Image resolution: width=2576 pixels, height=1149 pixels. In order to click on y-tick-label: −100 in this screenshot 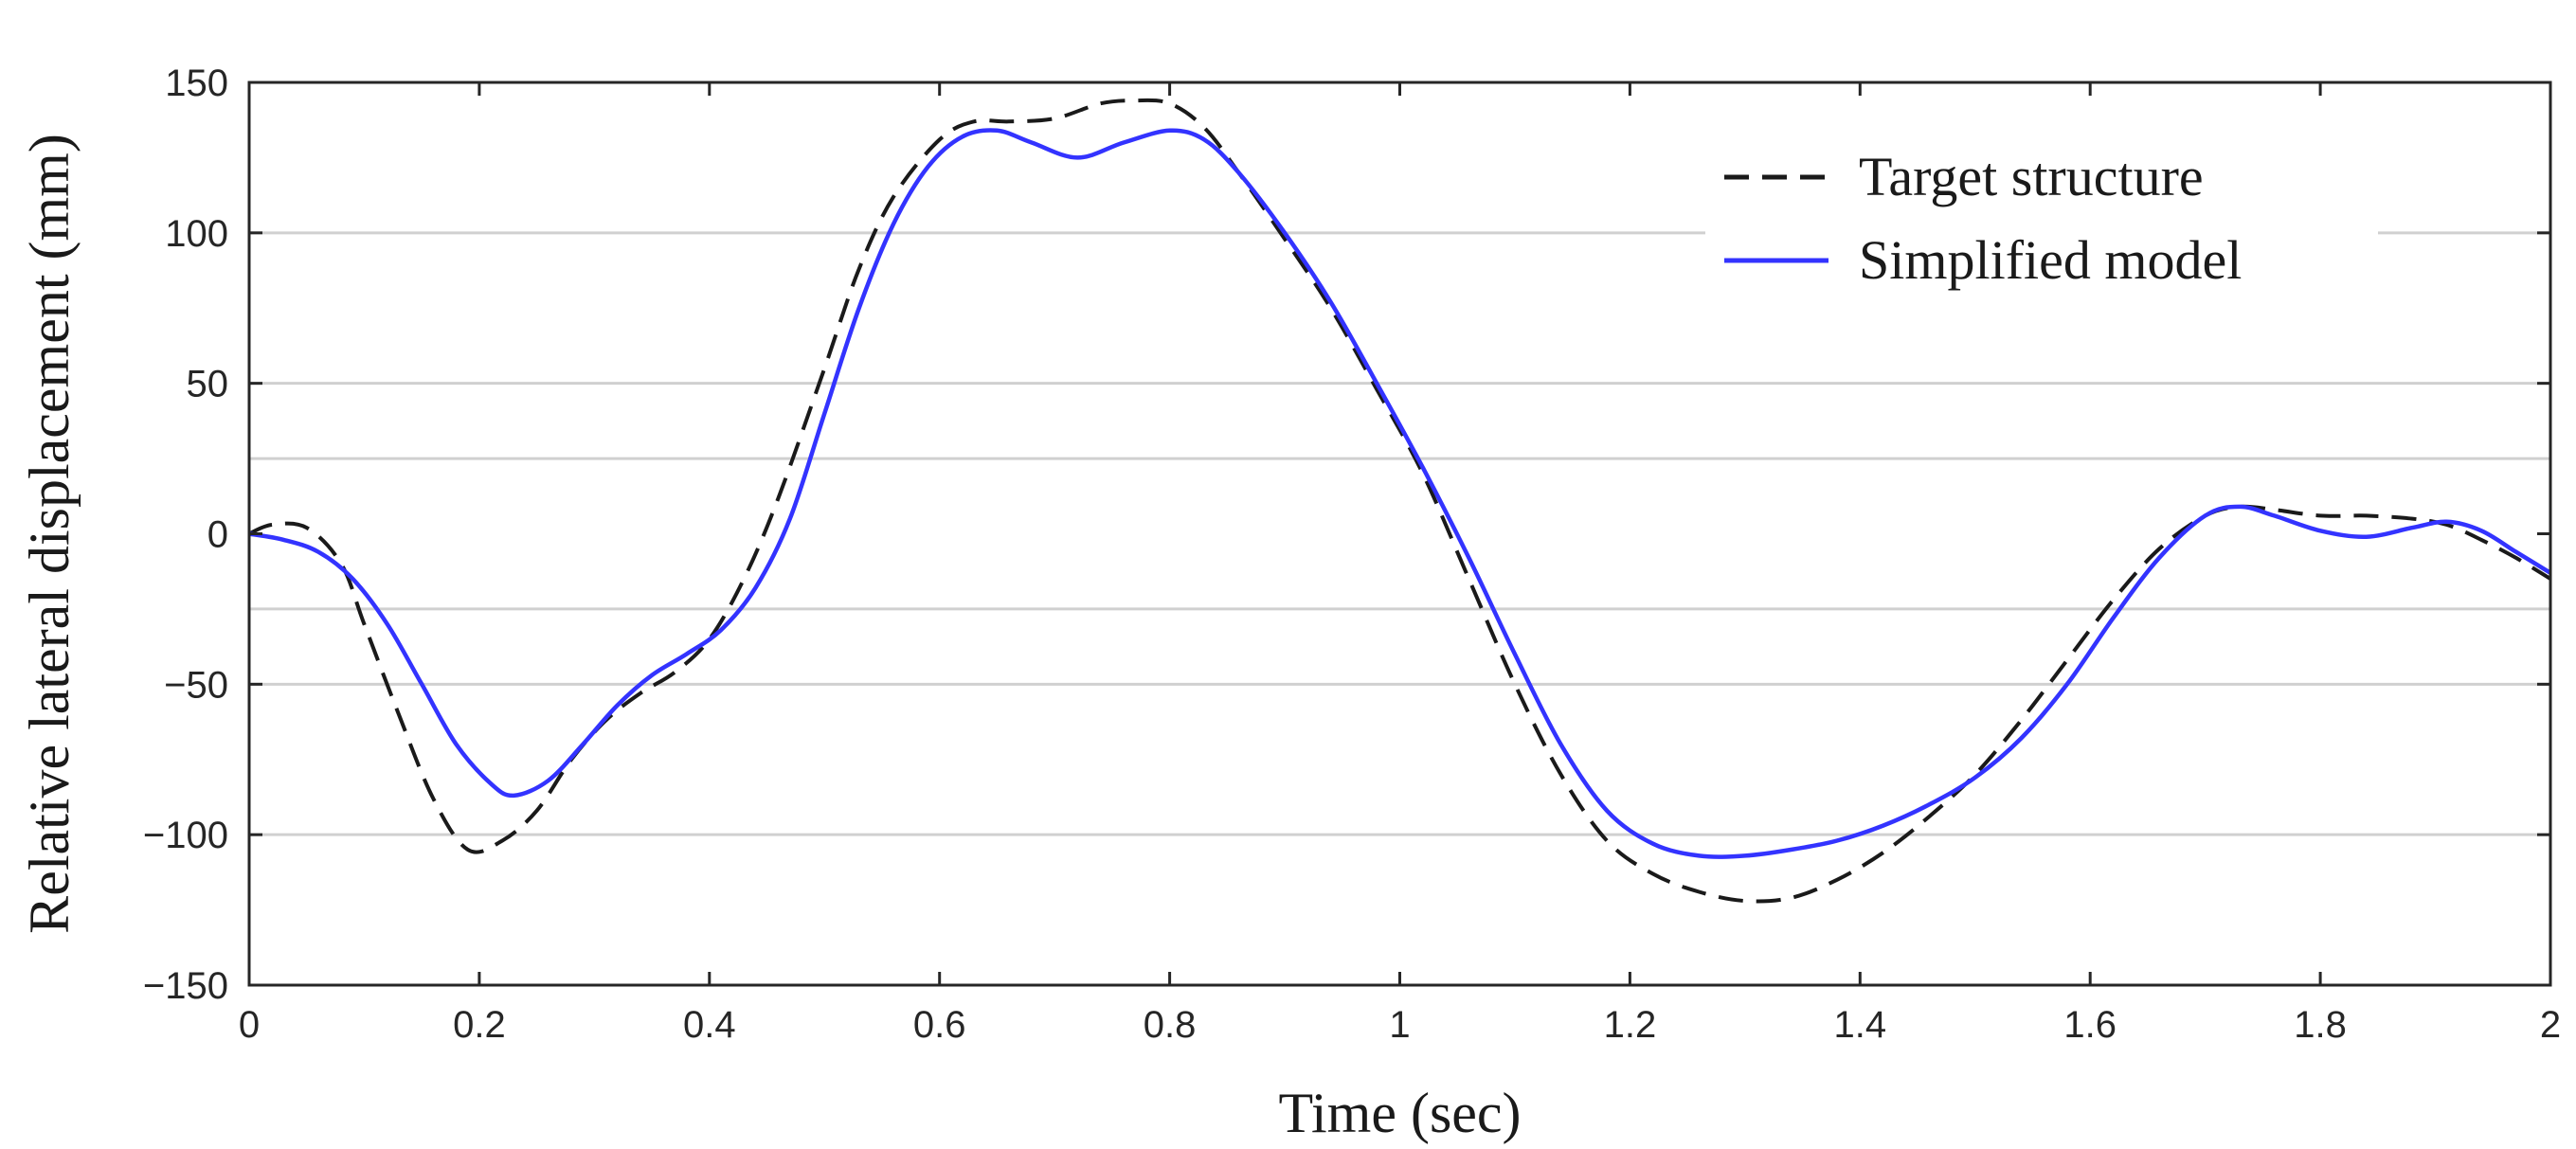, I will do `click(185, 835)`.